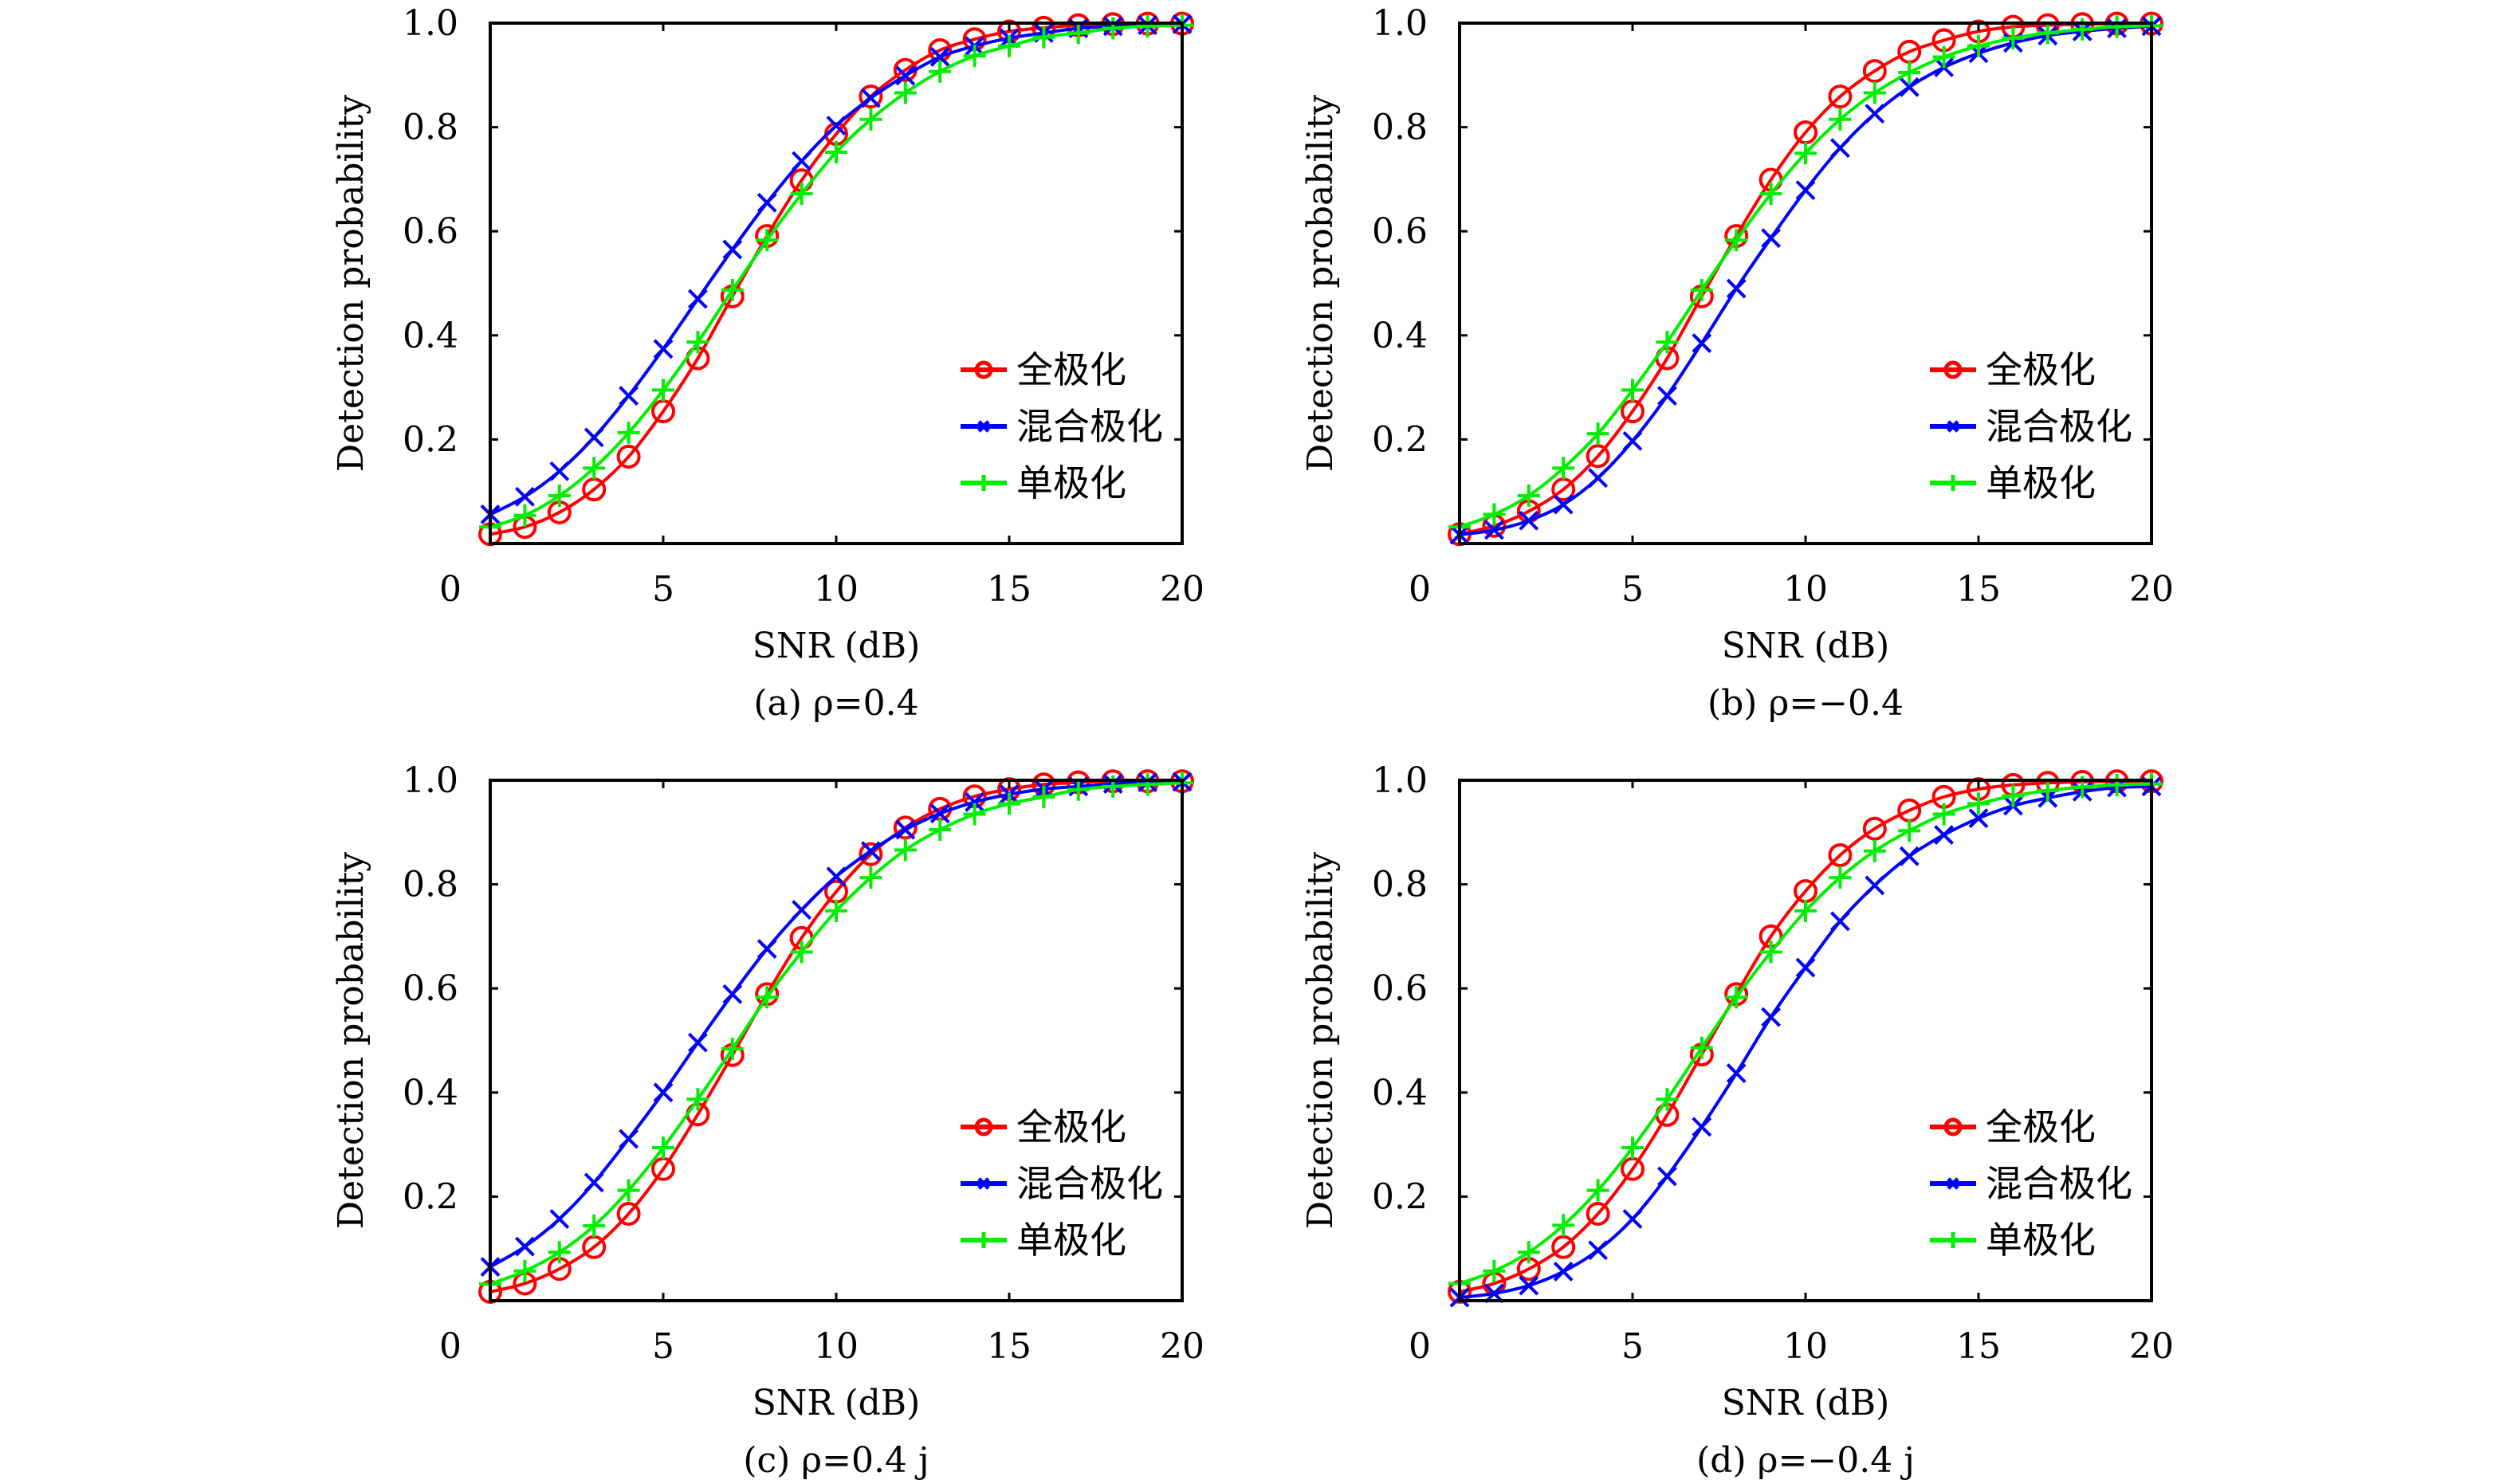 The height and width of the screenshot is (1484, 2511). I want to click on y-tick-label: 0.2, so click(1400, 1196).